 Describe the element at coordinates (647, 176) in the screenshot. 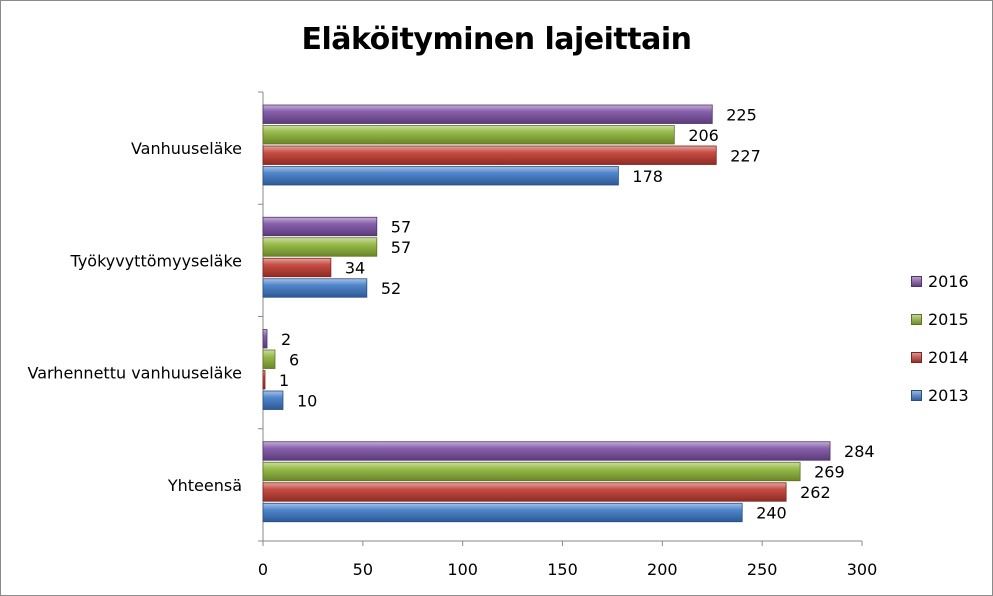

I see `data-label: 178` at that location.